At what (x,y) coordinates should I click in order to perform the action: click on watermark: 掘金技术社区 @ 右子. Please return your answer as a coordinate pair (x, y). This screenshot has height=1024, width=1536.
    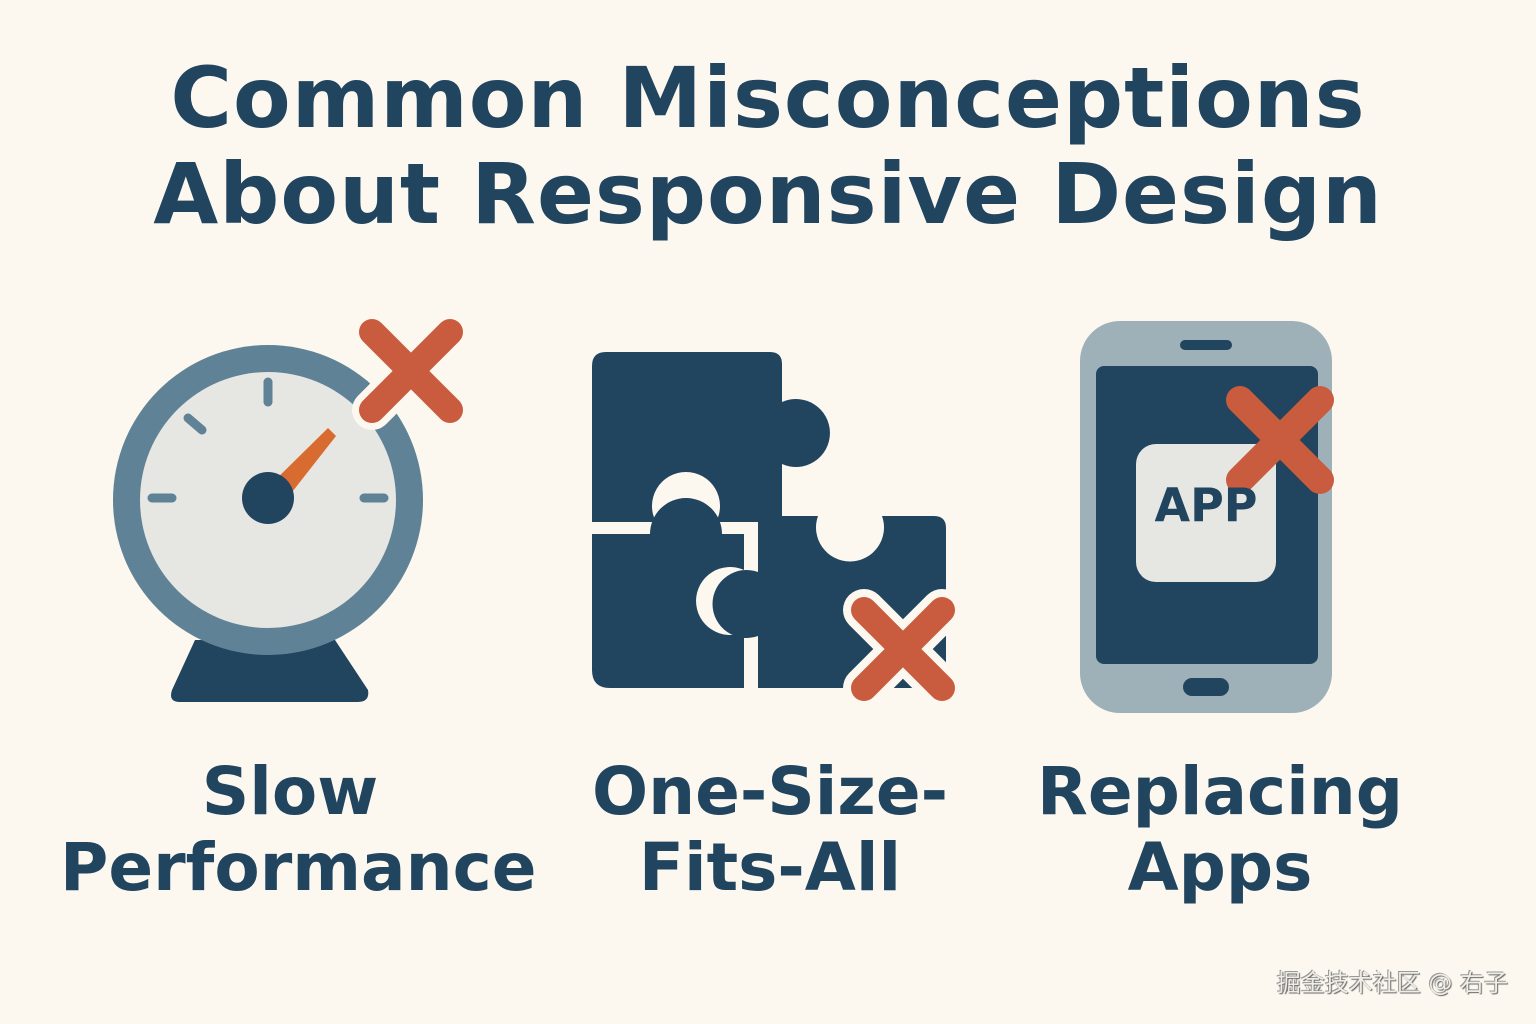
    Looking at the image, I should click on (1392, 983).